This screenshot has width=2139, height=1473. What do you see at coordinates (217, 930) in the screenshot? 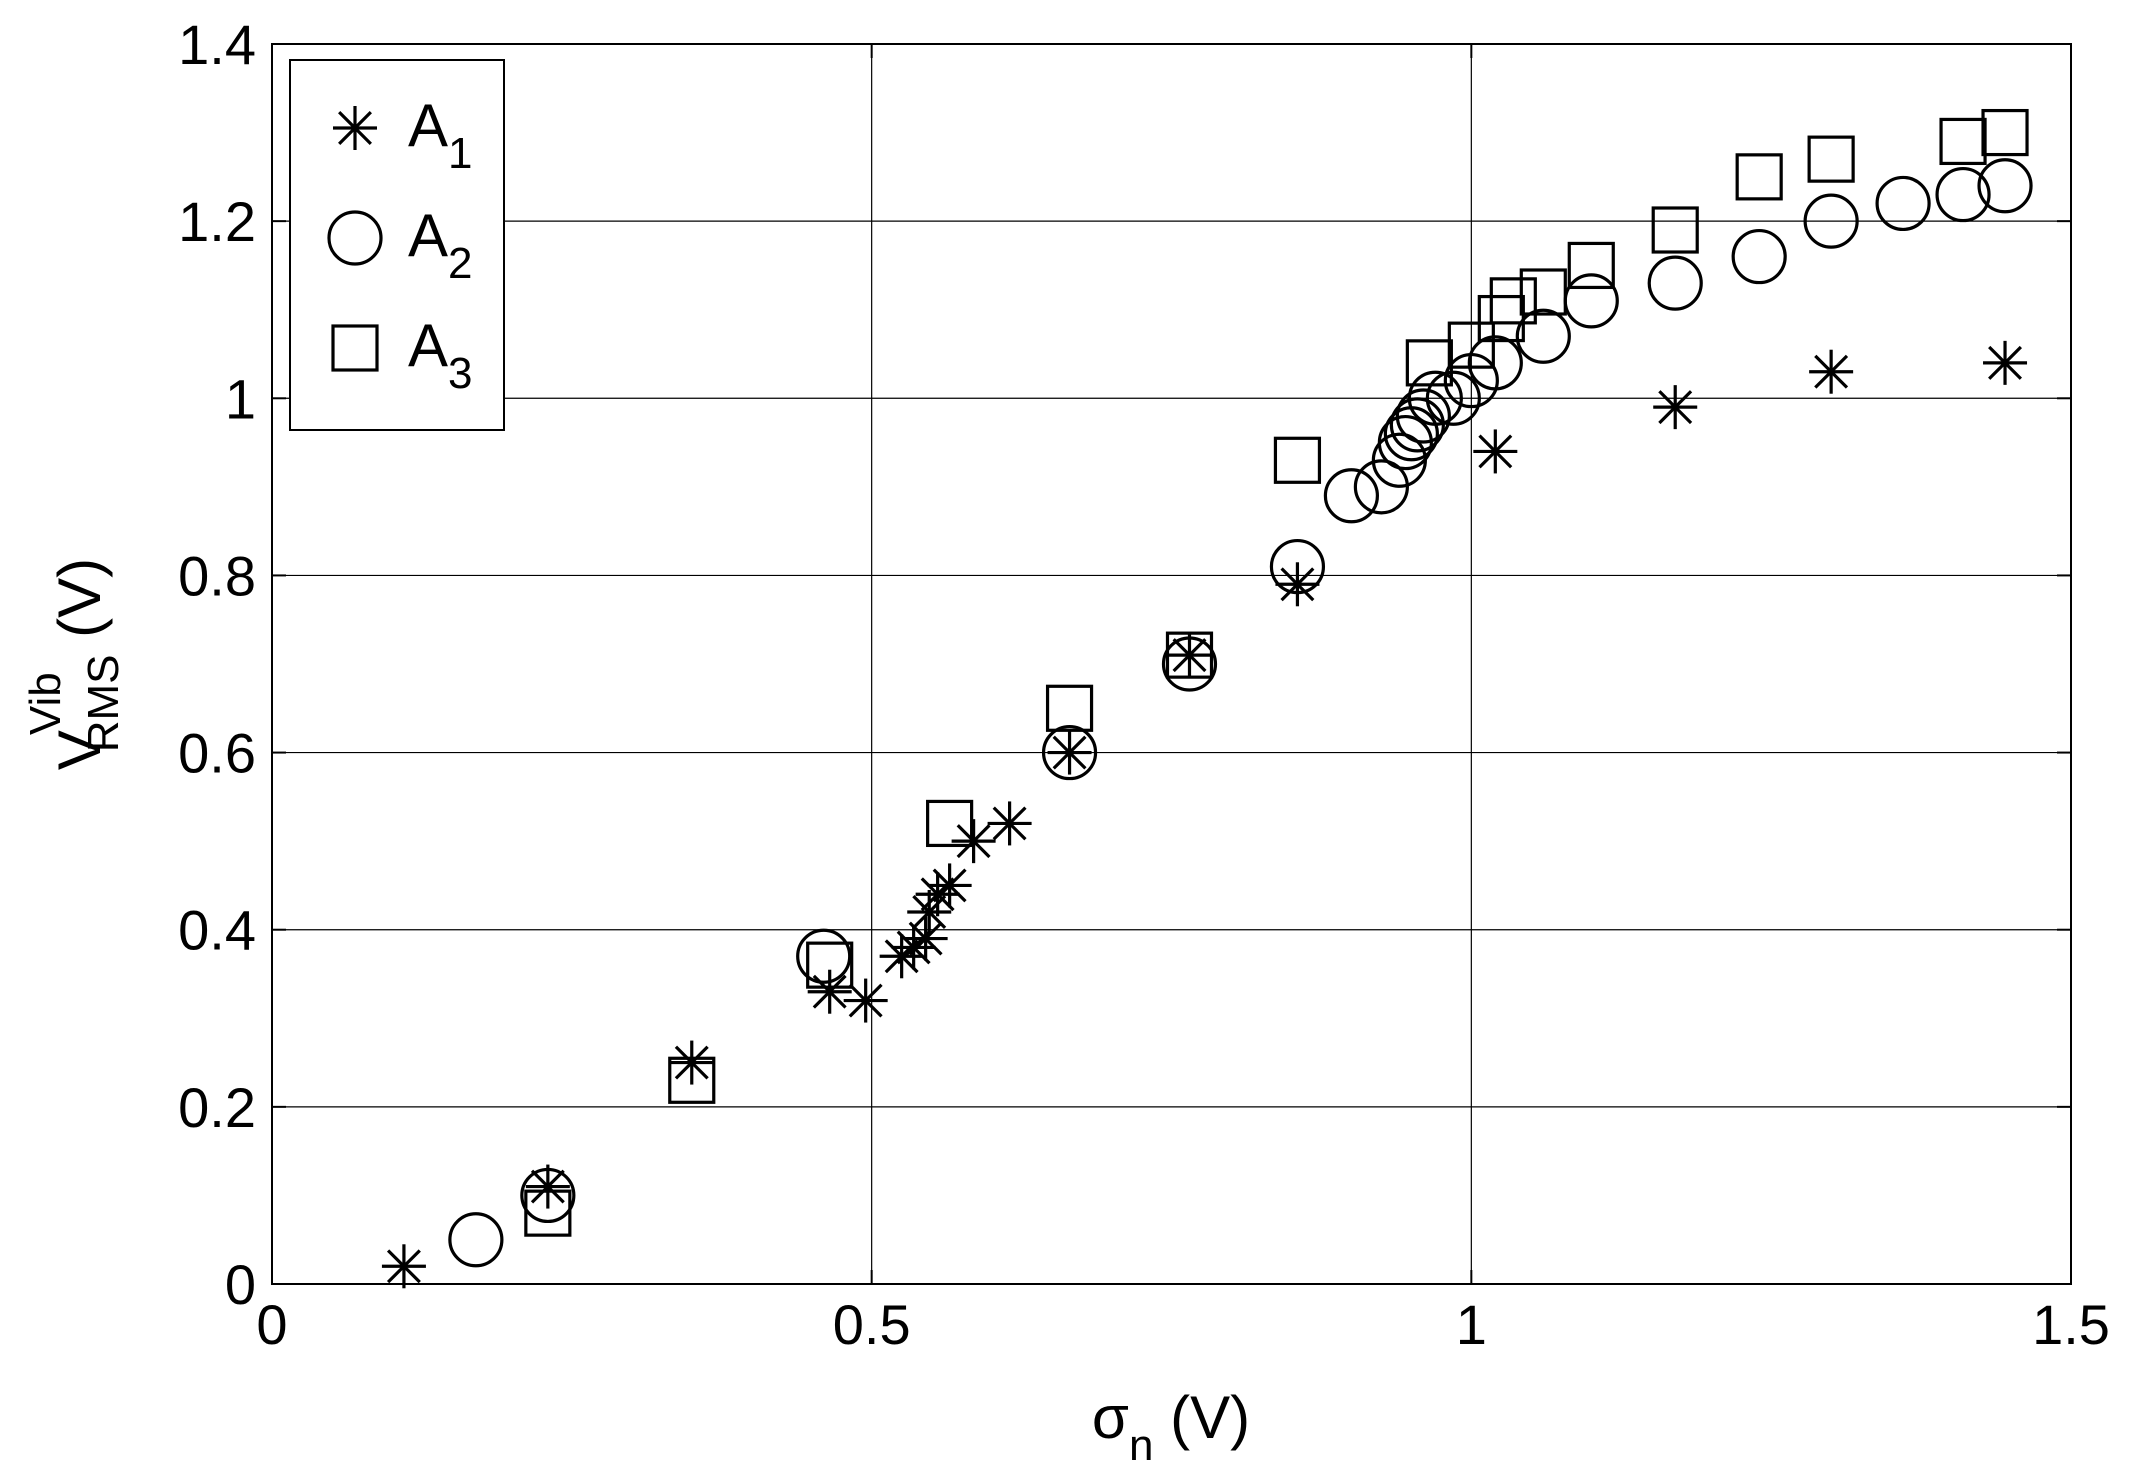
I see `y-tick-label: 0.4` at bounding box center [217, 930].